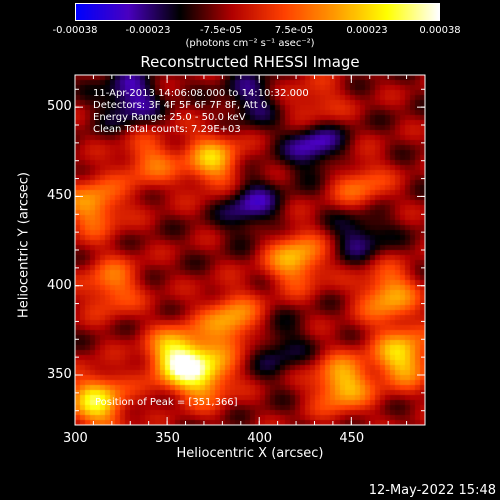 This screenshot has width=500, height=500. What do you see at coordinates (75, 30) in the screenshot?
I see `colorbar-tick-label: -0.00038` at bounding box center [75, 30].